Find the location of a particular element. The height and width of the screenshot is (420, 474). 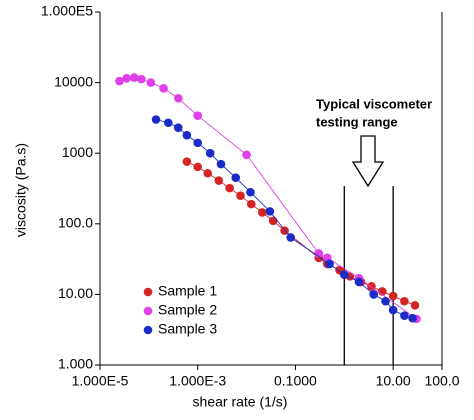

legend-label: Sample 3 is located at coordinates (187, 329).